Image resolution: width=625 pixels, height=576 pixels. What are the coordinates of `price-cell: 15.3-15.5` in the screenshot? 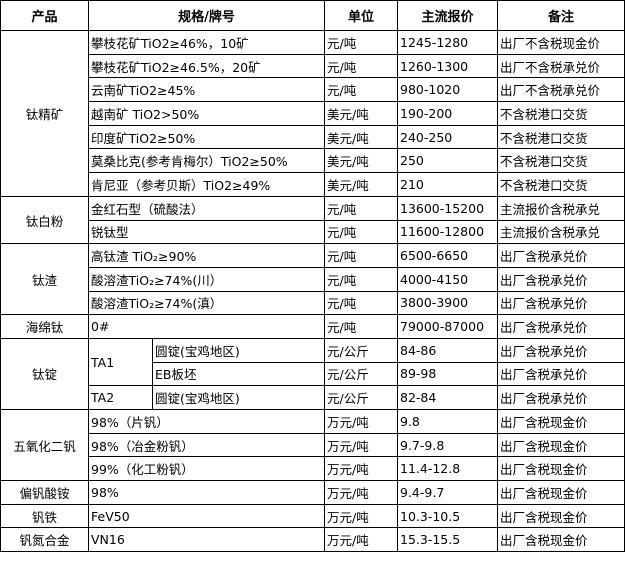 It's located at (447, 540).